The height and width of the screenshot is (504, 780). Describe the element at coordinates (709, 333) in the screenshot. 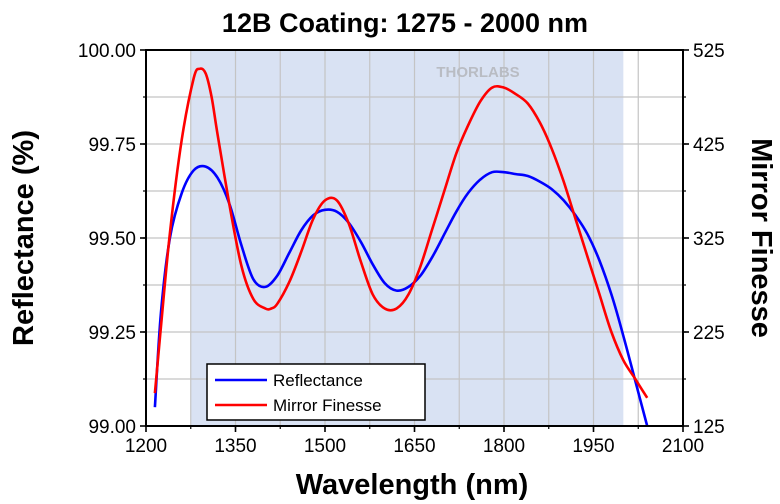

I see `y2-tick-label: 225` at that location.